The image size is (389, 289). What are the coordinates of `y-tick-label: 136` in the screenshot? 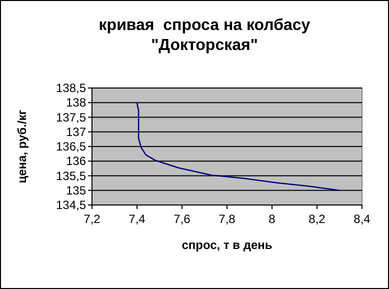 It's located at (76, 161).